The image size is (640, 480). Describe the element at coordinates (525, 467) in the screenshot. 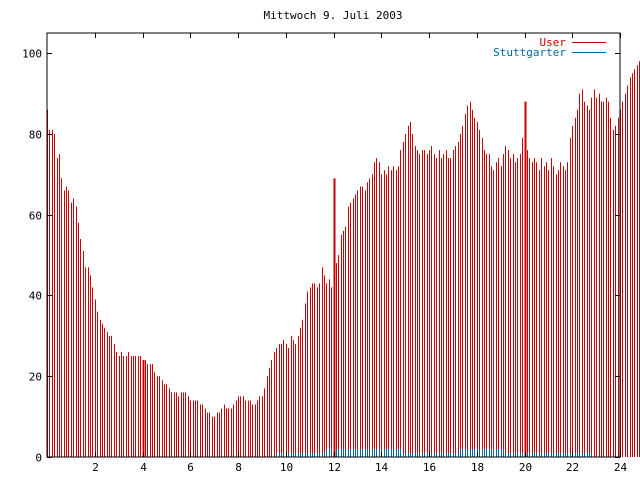

I see `x-tick-label: 20` at that location.